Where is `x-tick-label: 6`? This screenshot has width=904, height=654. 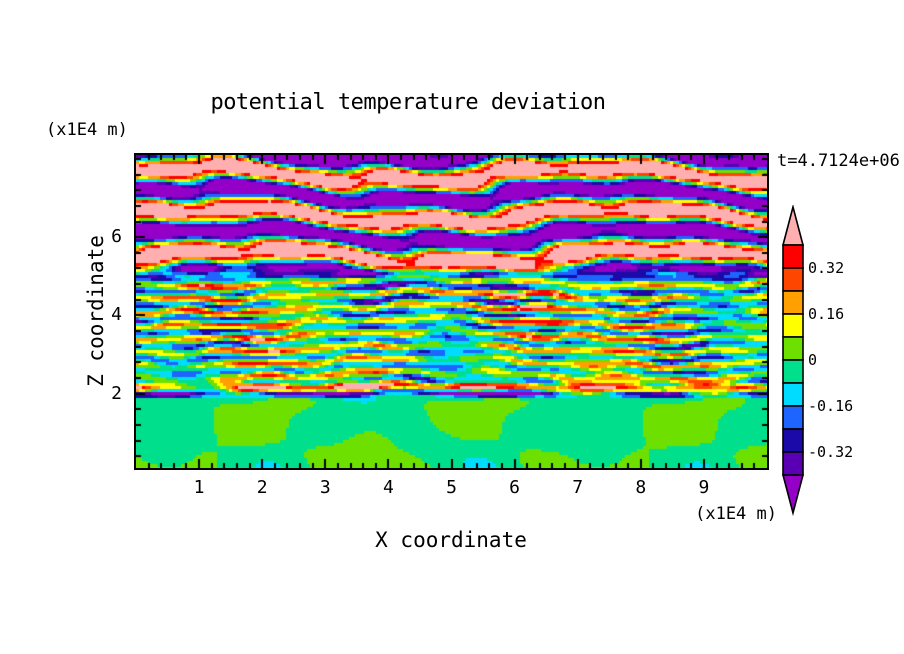 x-tick-label: 6 is located at coordinates (515, 487).